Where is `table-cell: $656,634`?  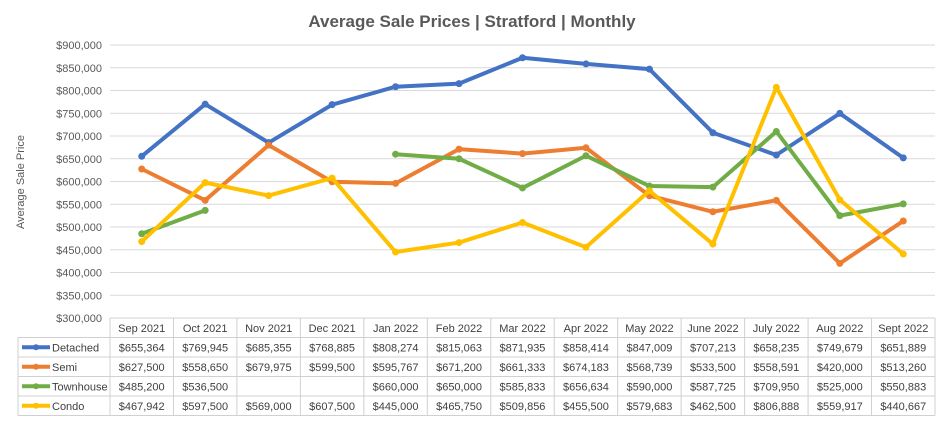
table-cell: $656,634 is located at coordinates (586, 388).